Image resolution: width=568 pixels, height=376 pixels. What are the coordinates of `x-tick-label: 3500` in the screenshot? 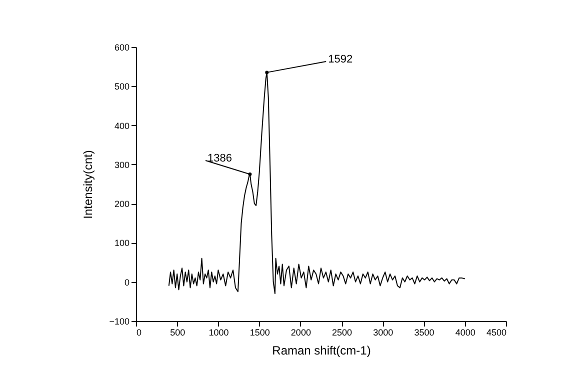 It's located at (424, 333).